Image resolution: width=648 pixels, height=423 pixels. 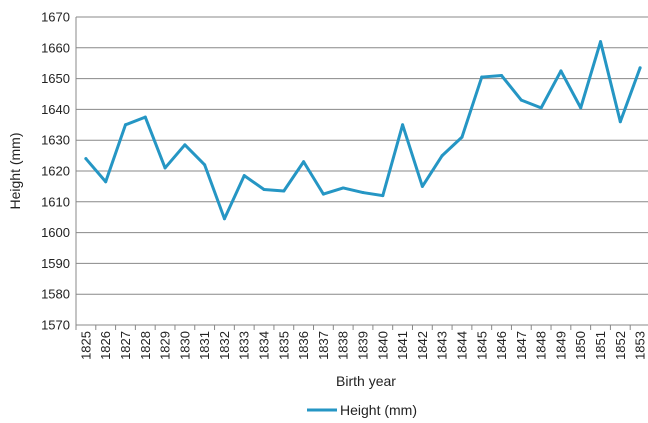 What do you see at coordinates (442, 345) in the screenshot?
I see `x-tick-label: 1843` at bounding box center [442, 345].